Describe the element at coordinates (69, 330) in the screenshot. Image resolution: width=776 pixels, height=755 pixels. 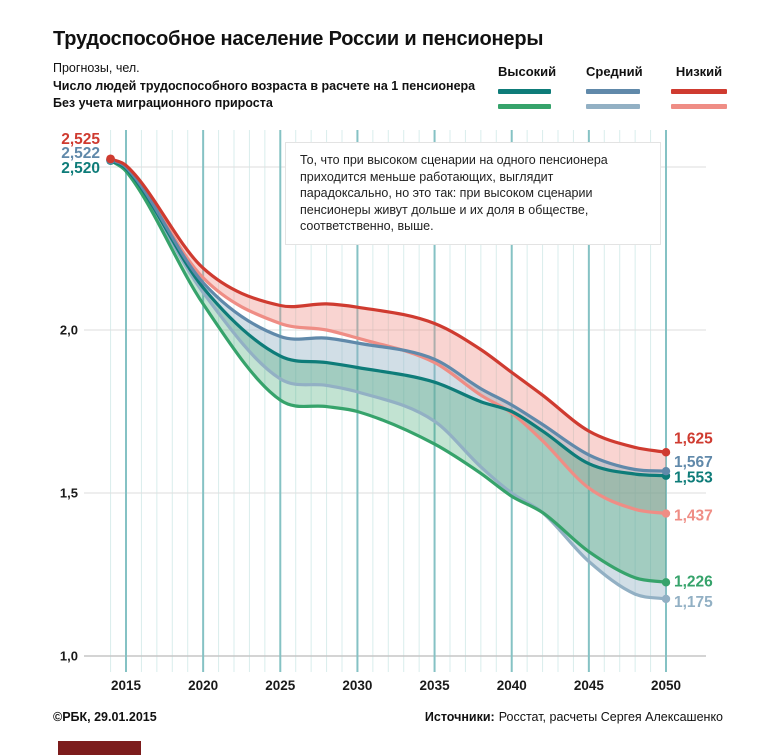
I see `y-tick-2,0: 2,0` at that location.